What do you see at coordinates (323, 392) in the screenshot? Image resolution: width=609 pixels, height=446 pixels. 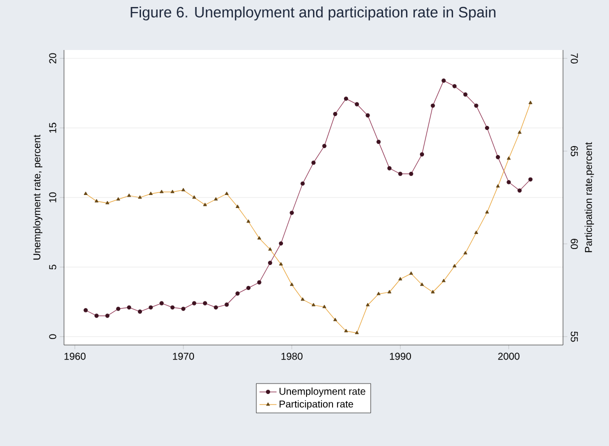 I see `legend-label: Unemployment rate` at bounding box center [323, 392].